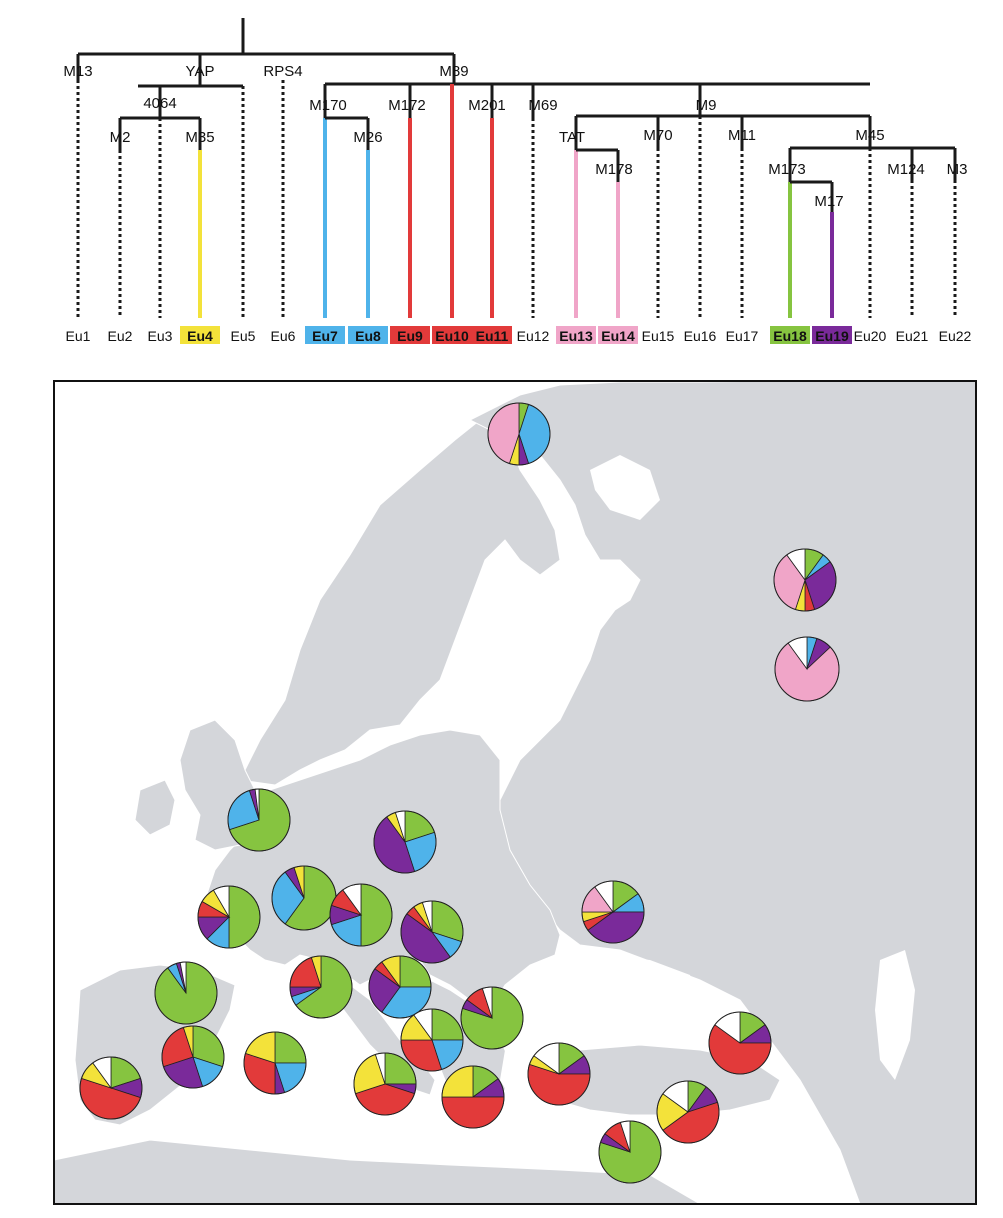 This screenshot has width=1003, height=1218. What do you see at coordinates (955, 336) in the screenshot?
I see `haplogroup-eu22: Eu22` at bounding box center [955, 336].